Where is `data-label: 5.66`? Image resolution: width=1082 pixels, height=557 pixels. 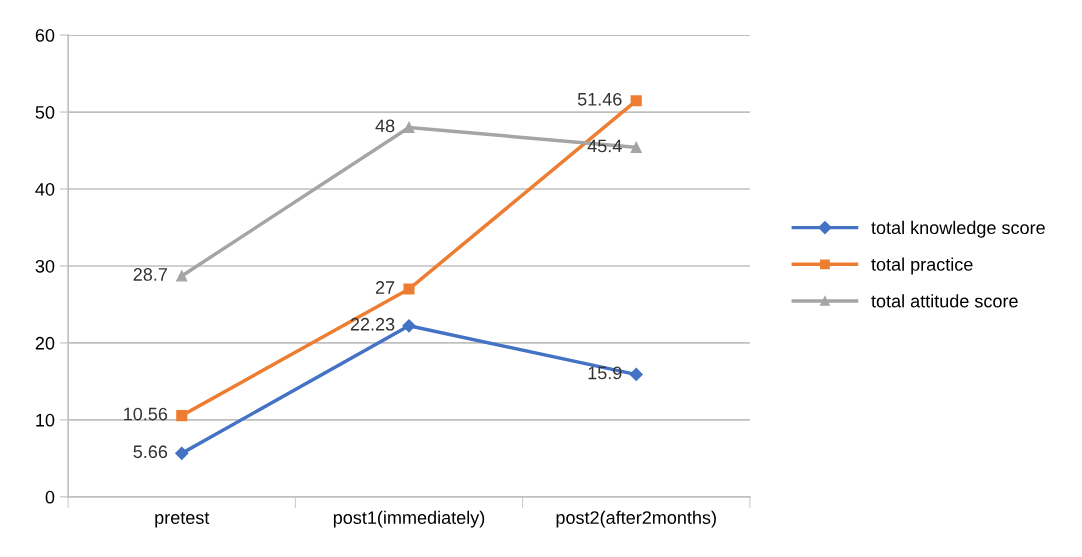 data-label: 5.66 is located at coordinates (150, 452).